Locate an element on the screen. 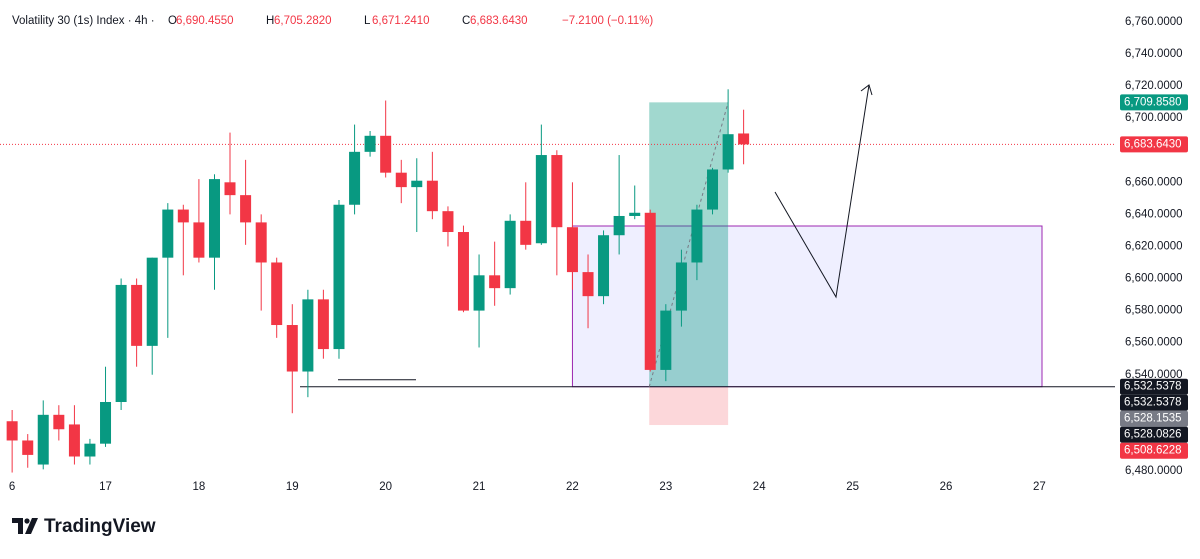 This screenshot has height=559, width=1200. x-tick-label: 27 is located at coordinates (1039, 487).